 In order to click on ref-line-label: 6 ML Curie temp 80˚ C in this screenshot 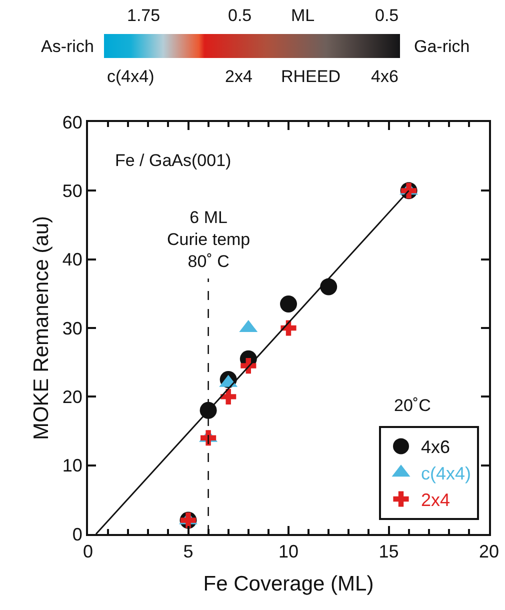, I will do `click(208, 240)`.